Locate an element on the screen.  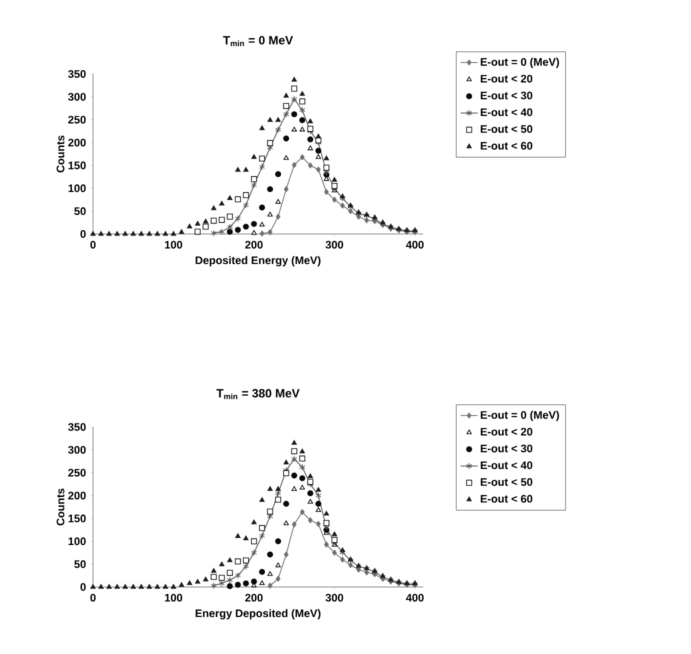
chart-title: T$_{min}$ = 0 MeV is located at coordinates (258, 41).